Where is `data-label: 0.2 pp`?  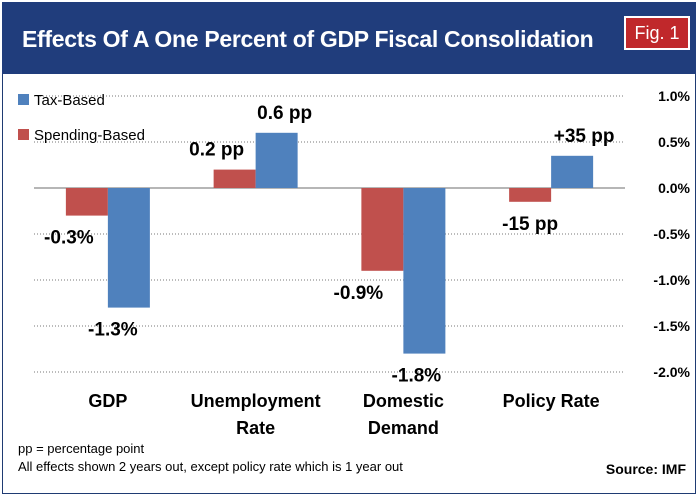 data-label: 0.2 pp is located at coordinates (216, 150).